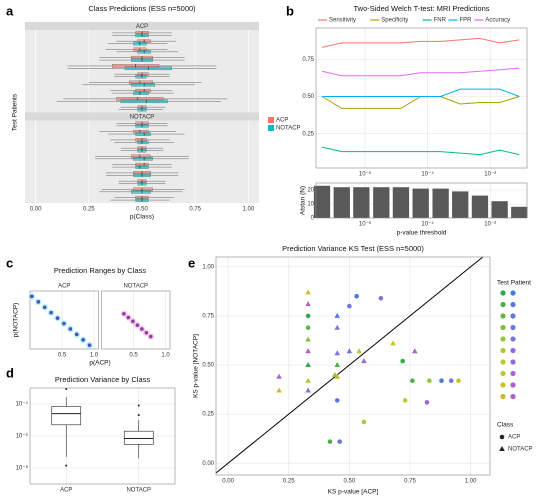  What do you see at coordinates (420, 102) in the screenshot?
I see `line` at bounding box center [420, 102].